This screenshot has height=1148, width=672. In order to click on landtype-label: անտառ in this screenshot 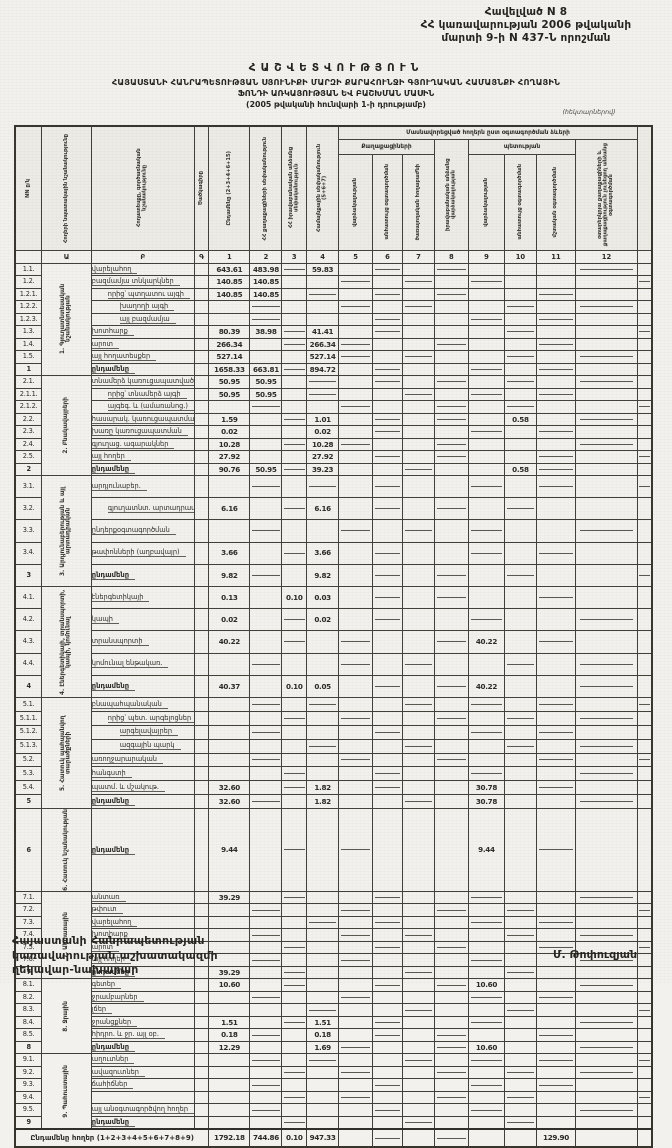, I will do `click(142, 897)`.